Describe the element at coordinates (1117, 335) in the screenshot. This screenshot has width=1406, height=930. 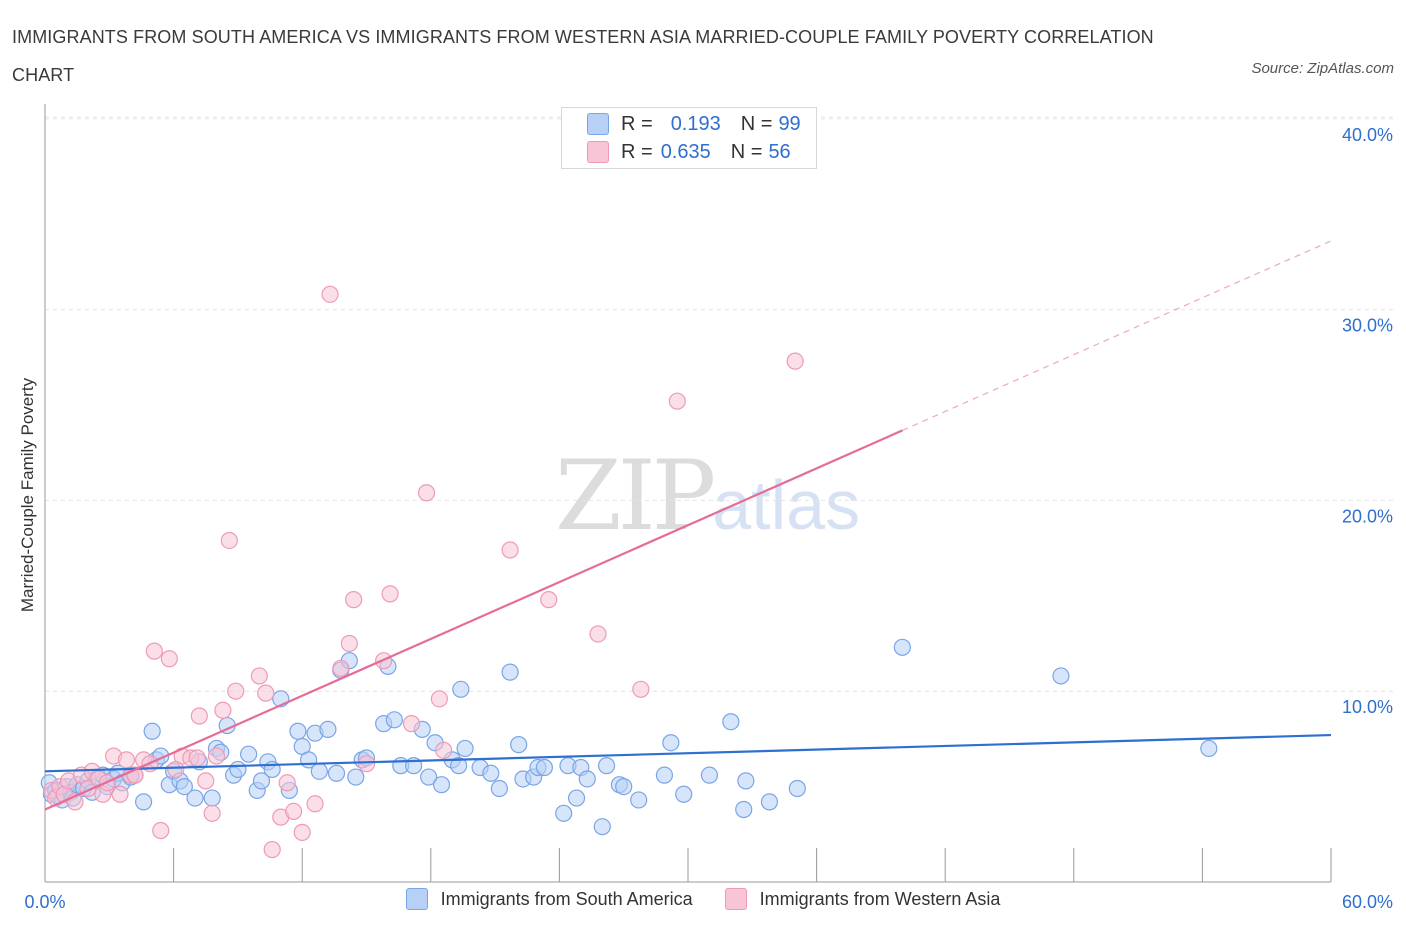
I see `western-asia-trend-extension` at that location.